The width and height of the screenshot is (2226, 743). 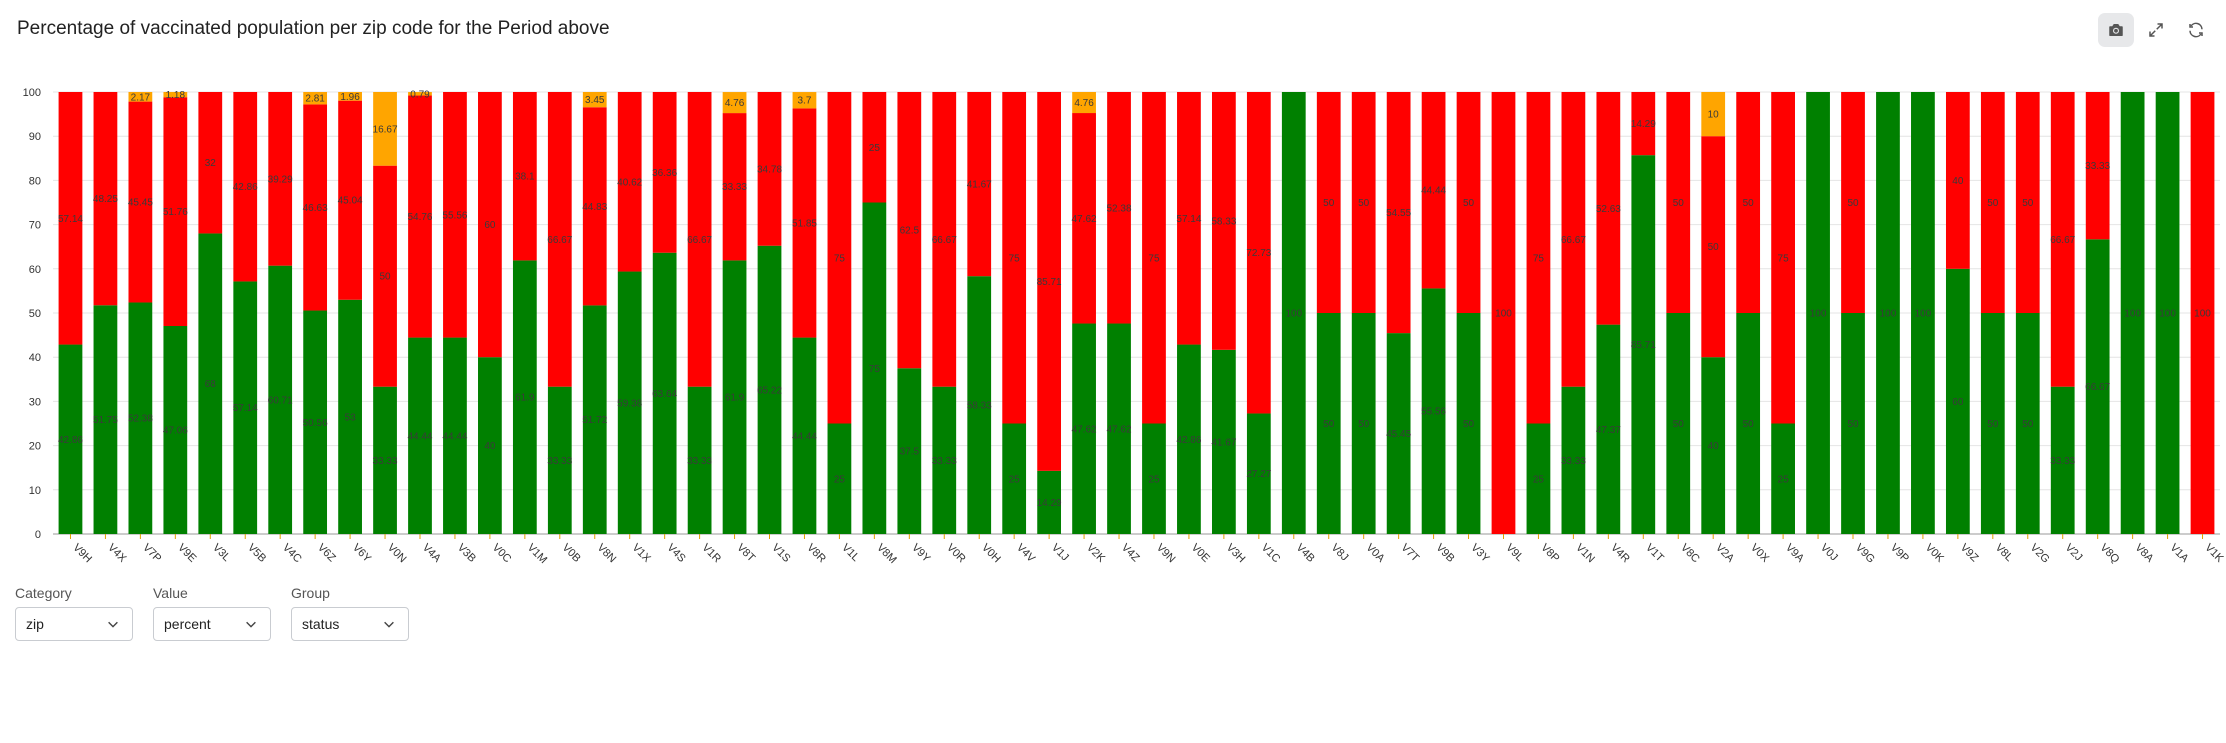 I want to click on x-tick-label: V1S, so click(x=780, y=553).